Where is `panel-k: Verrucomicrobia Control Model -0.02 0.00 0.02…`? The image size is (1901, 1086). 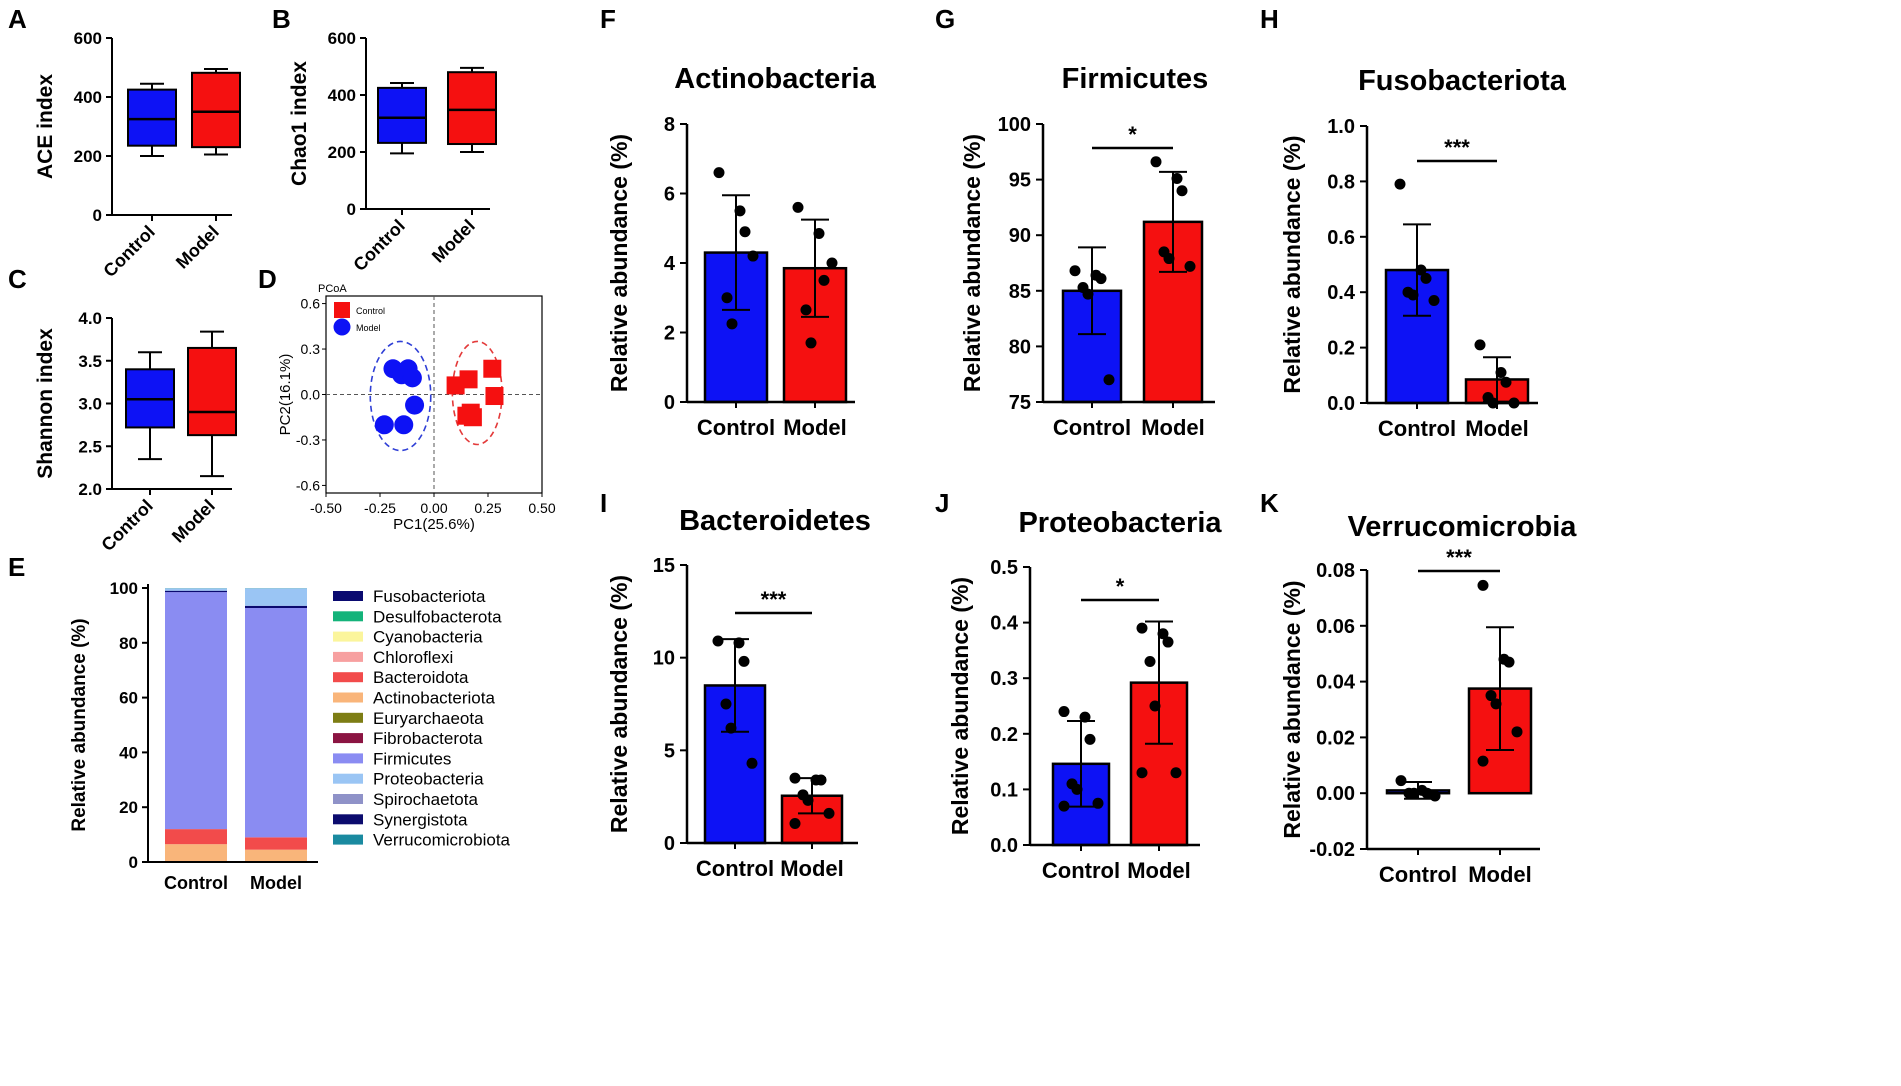 panel-k: Verrucomicrobia Control Model -0.02 0.00 0.02… is located at coordinates (1428, 699).